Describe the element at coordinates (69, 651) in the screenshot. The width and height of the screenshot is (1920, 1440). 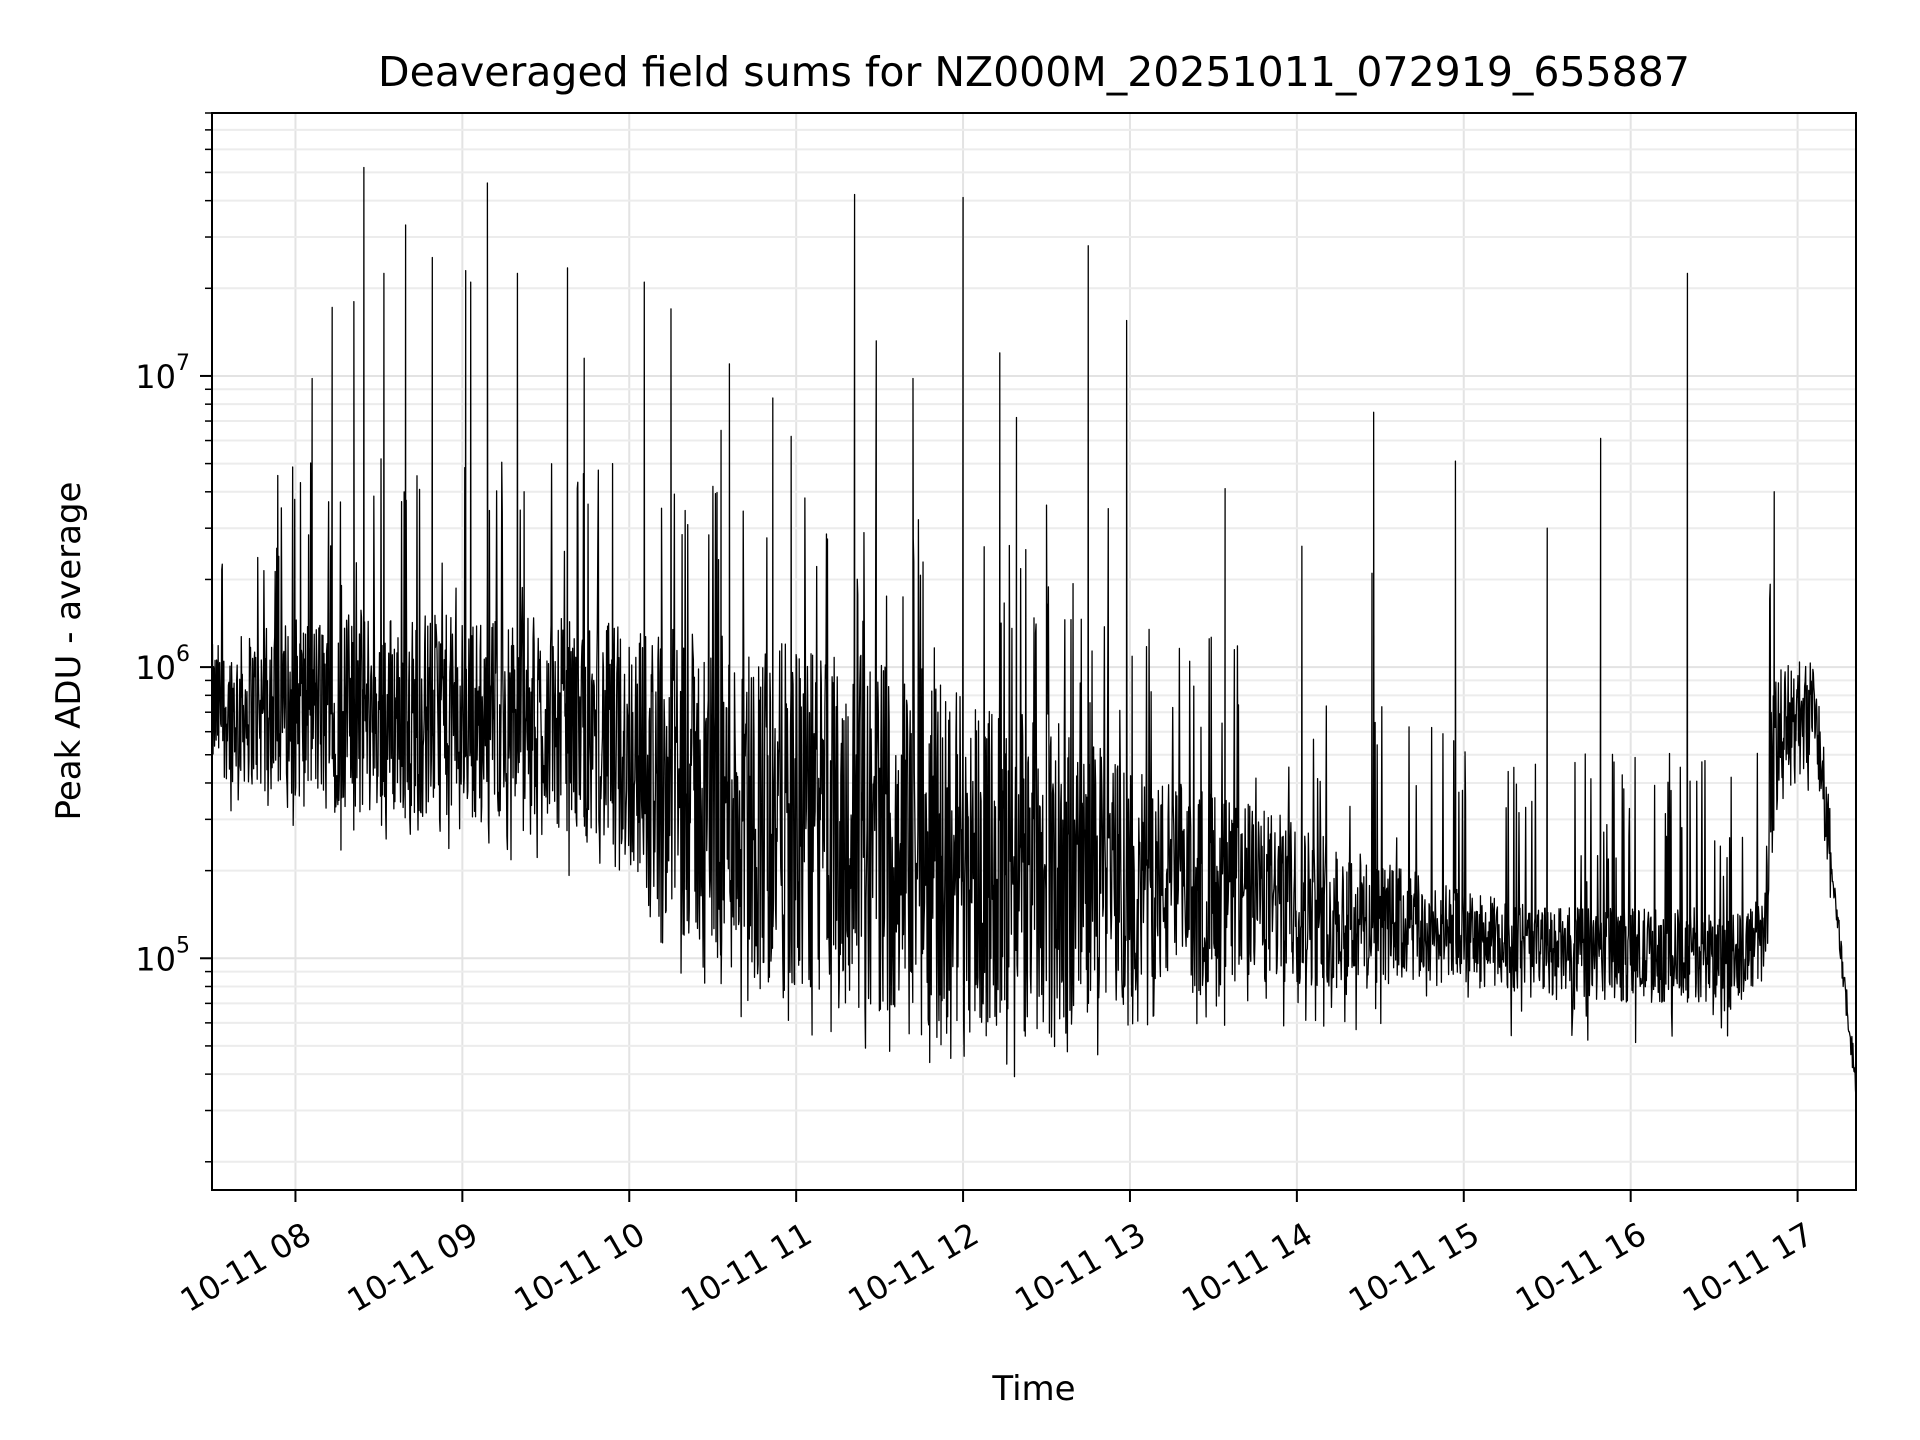
I see `y-axis-title: Peak ADU - average` at that location.